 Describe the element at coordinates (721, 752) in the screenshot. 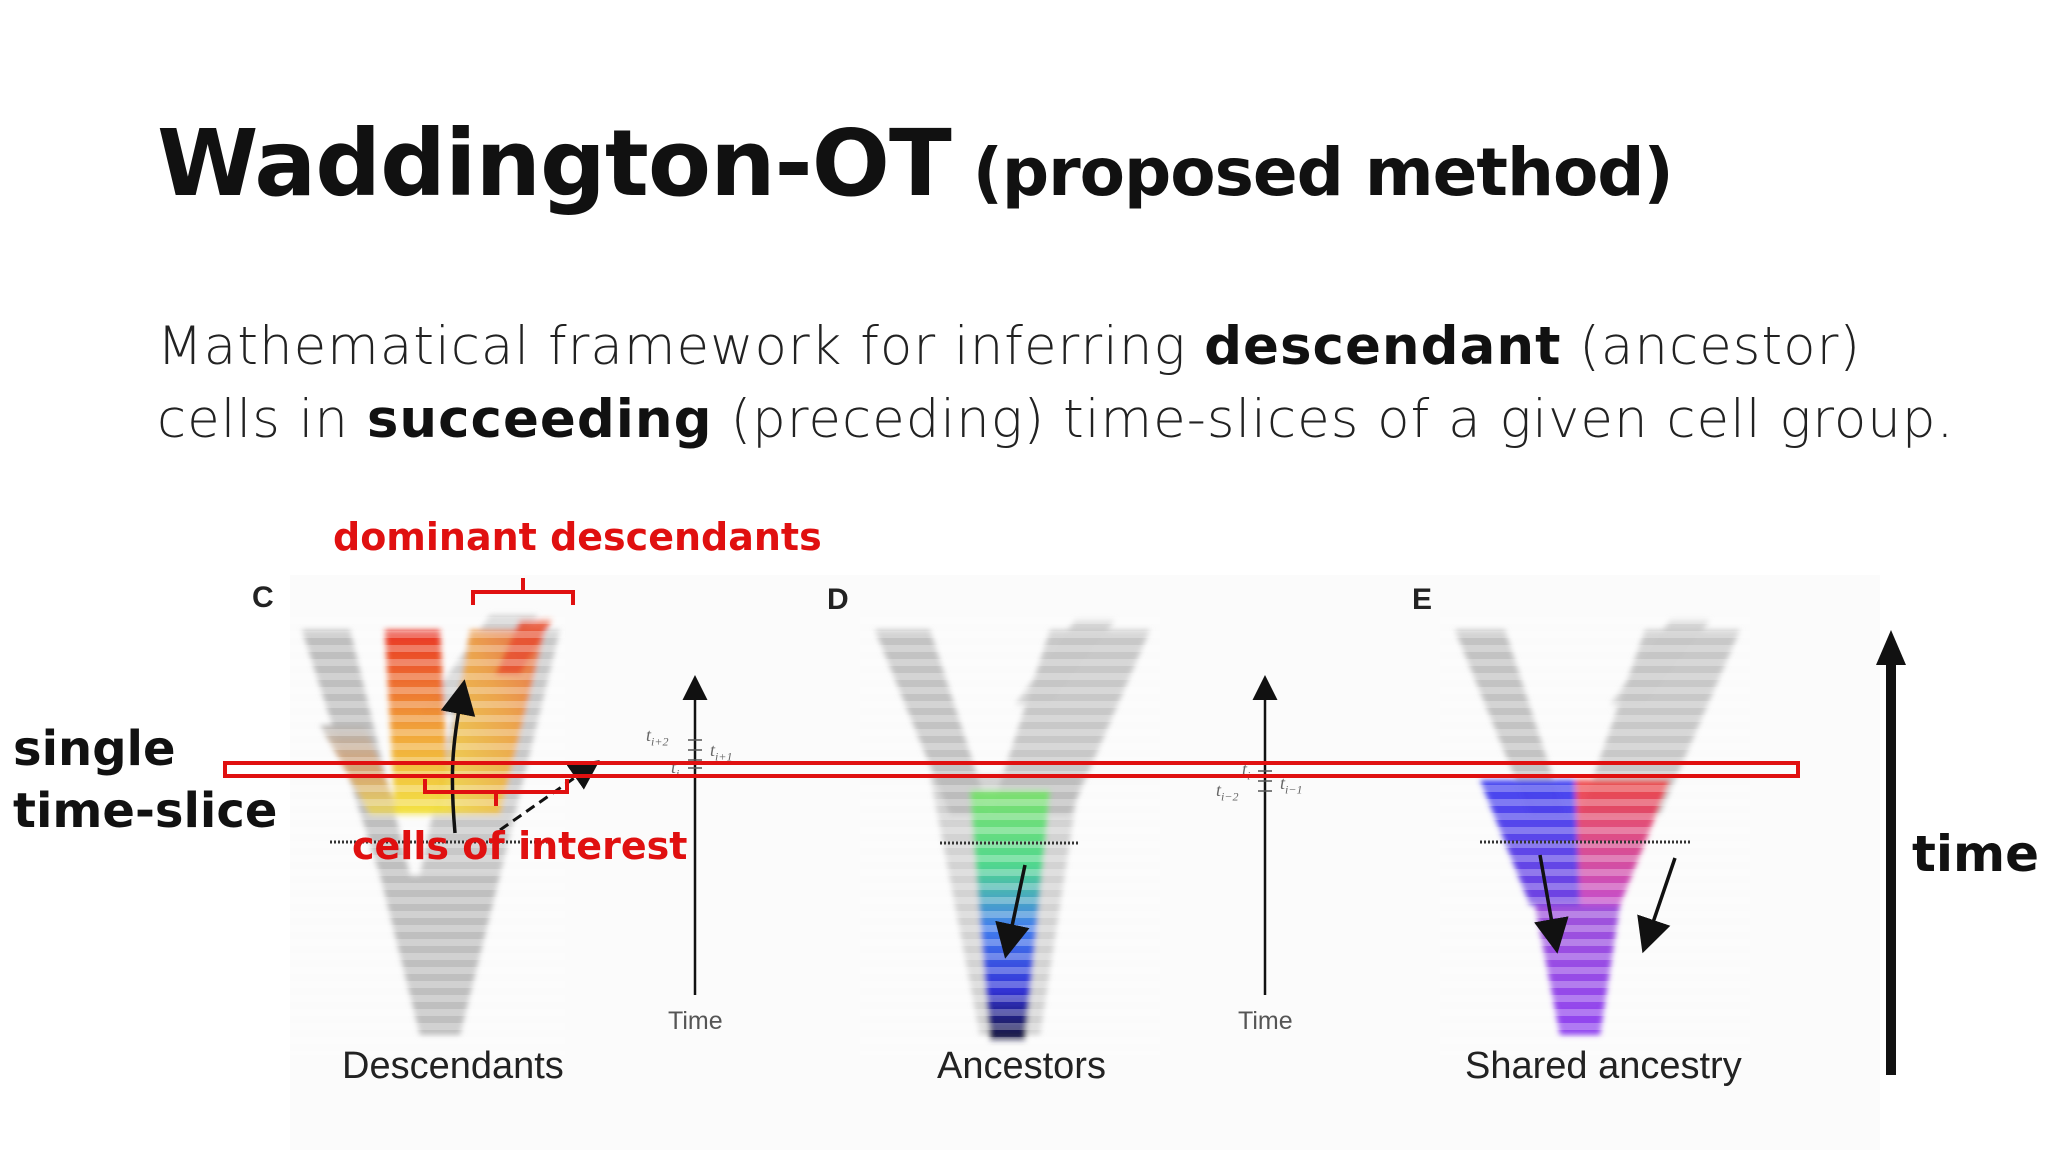

I see `tick-label-ti1: ti+1` at that location.